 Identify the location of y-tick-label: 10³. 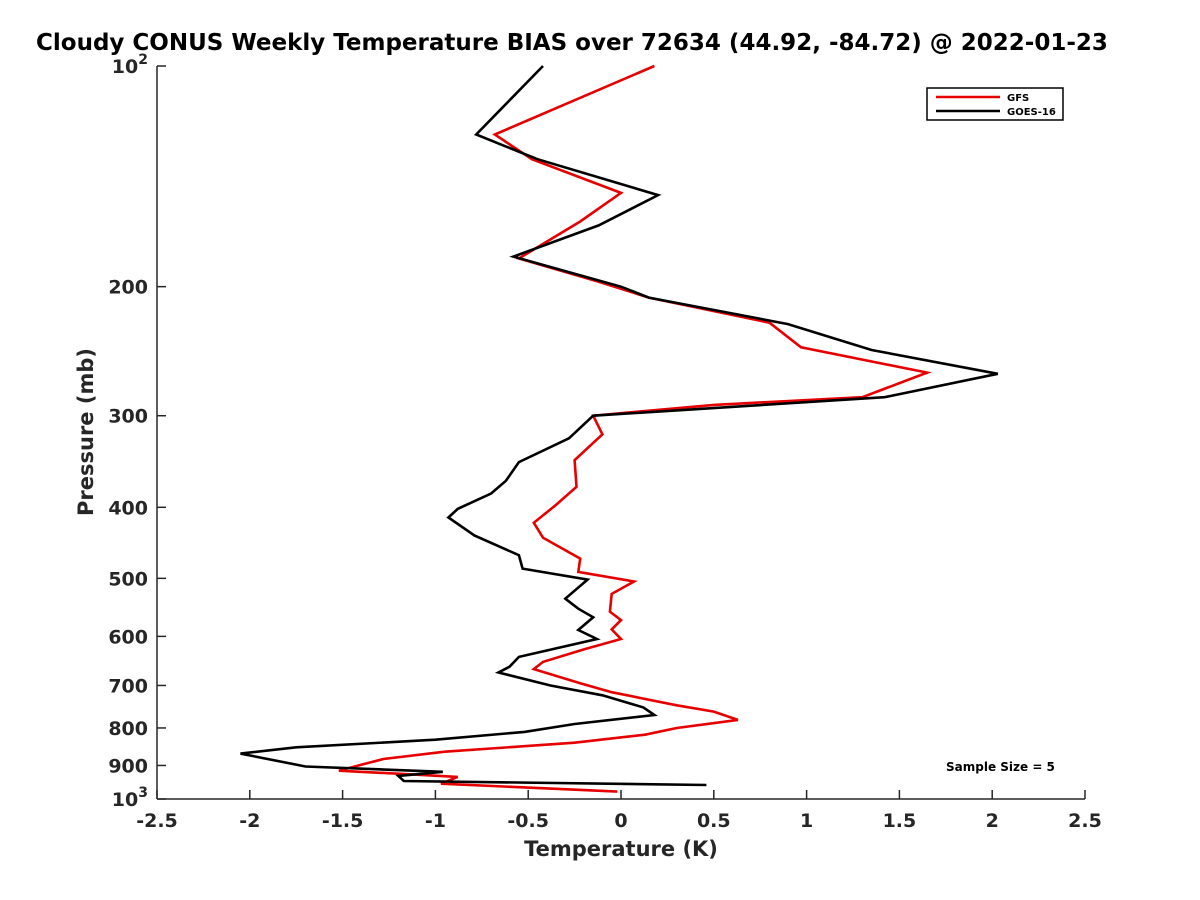
(130, 798).